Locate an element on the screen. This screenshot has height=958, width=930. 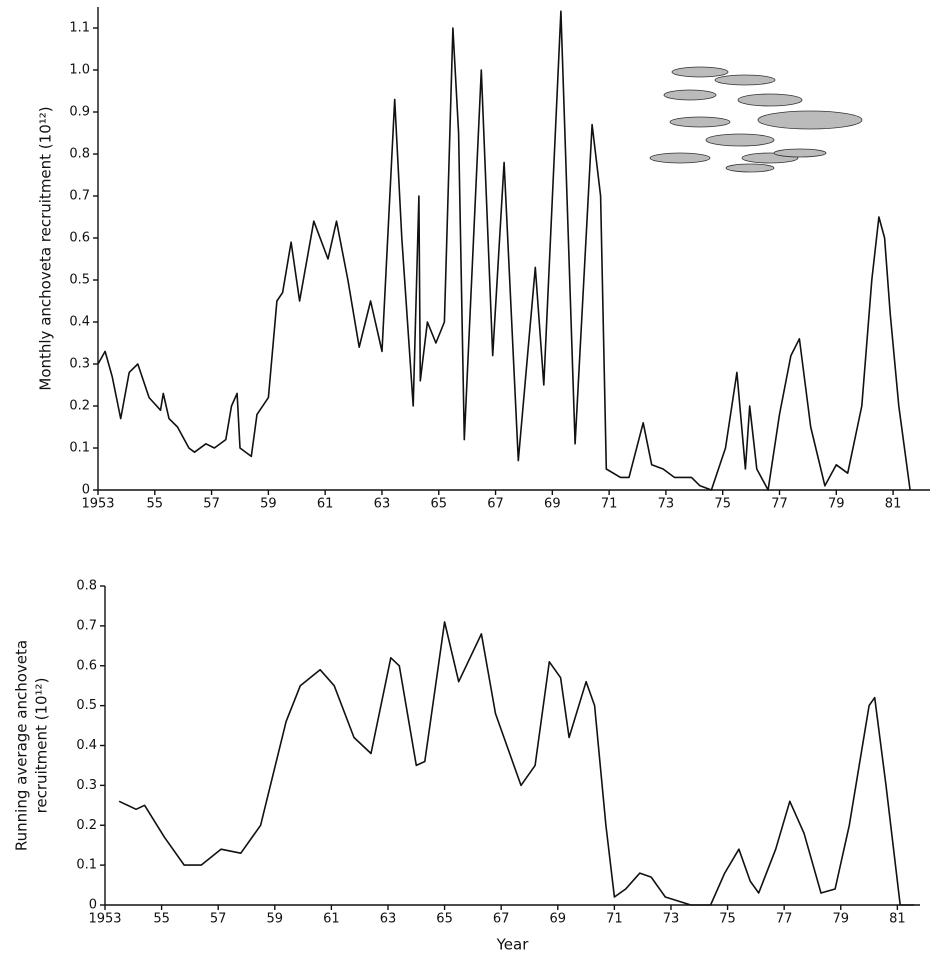
y-axis-label: Monthly anchoveta recruitment (10¹²) is located at coordinates (46, 248).